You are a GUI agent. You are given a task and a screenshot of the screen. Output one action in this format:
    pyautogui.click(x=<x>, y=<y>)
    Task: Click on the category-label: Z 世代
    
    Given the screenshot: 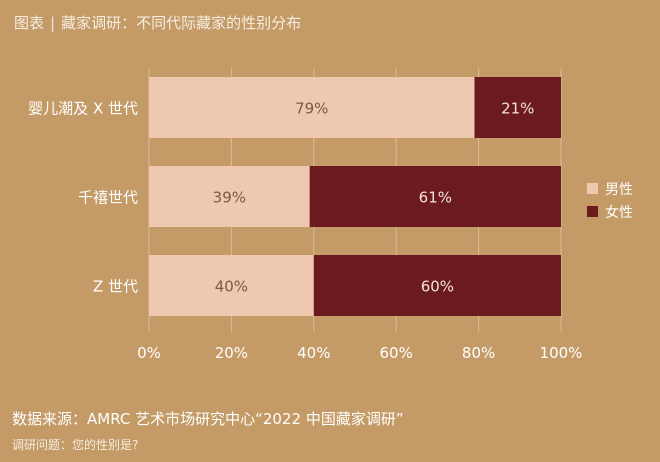 What is the action you would take?
    pyautogui.click(x=115, y=287)
    